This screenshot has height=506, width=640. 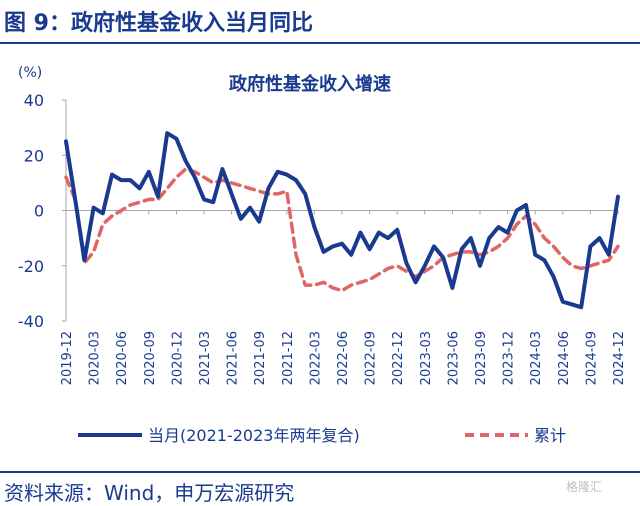 What do you see at coordinates (260, 358) in the screenshot?
I see `x-tick-label: 2021-09` at bounding box center [260, 358].